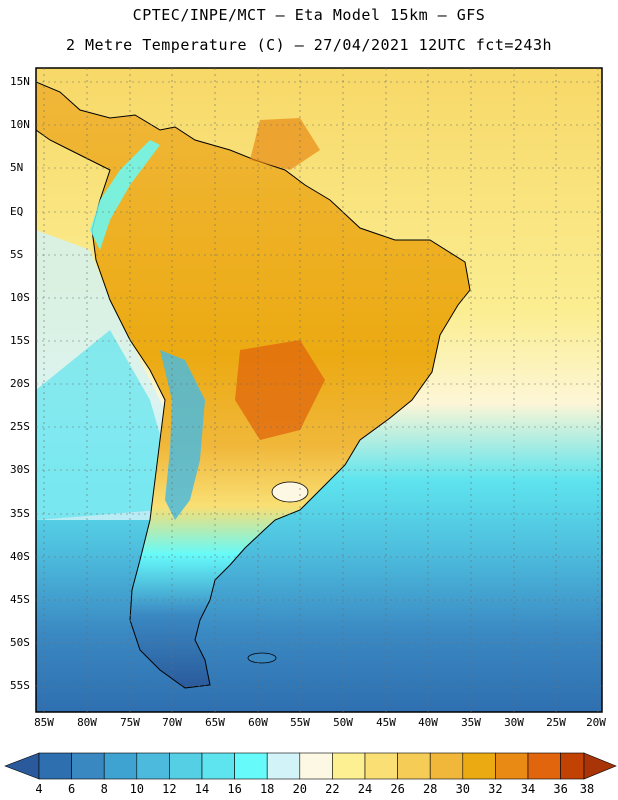 This screenshot has width=618, height=800. What do you see at coordinates (430, 789) in the screenshot?
I see `colorbar-label: 28` at bounding box center [430, 789].